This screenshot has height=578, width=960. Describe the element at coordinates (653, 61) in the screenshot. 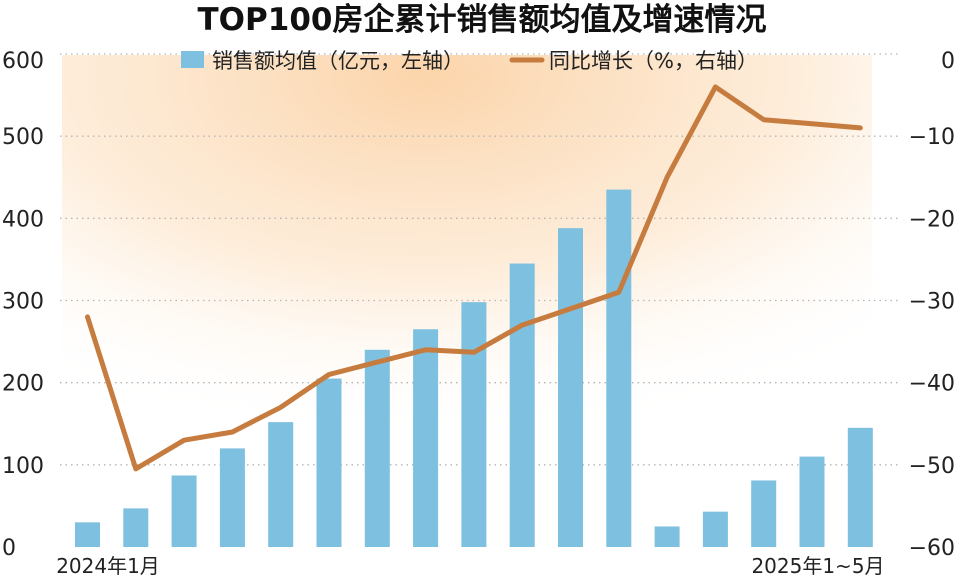

I see `legend-line-label: 同比增长（%，右轴）` at that location.